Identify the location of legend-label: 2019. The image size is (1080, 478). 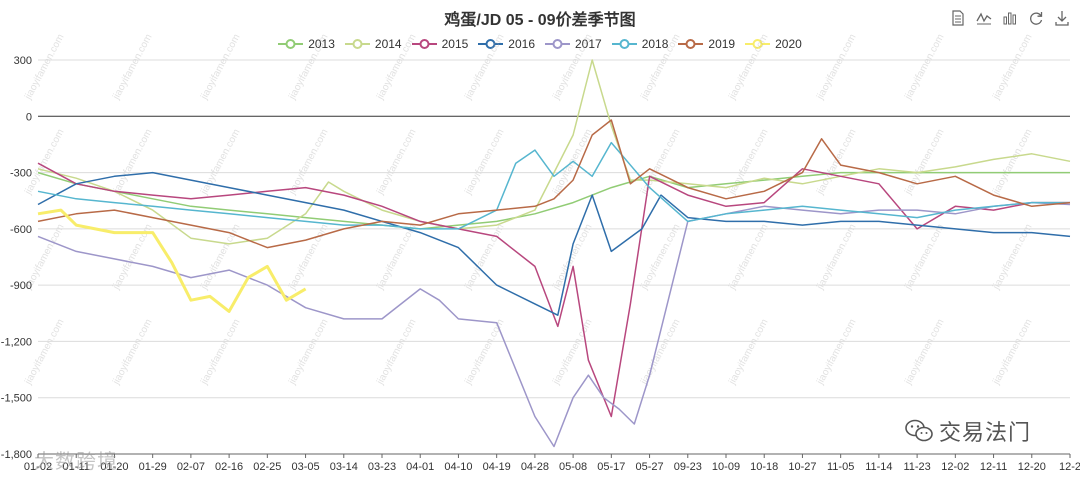
(722, 44).